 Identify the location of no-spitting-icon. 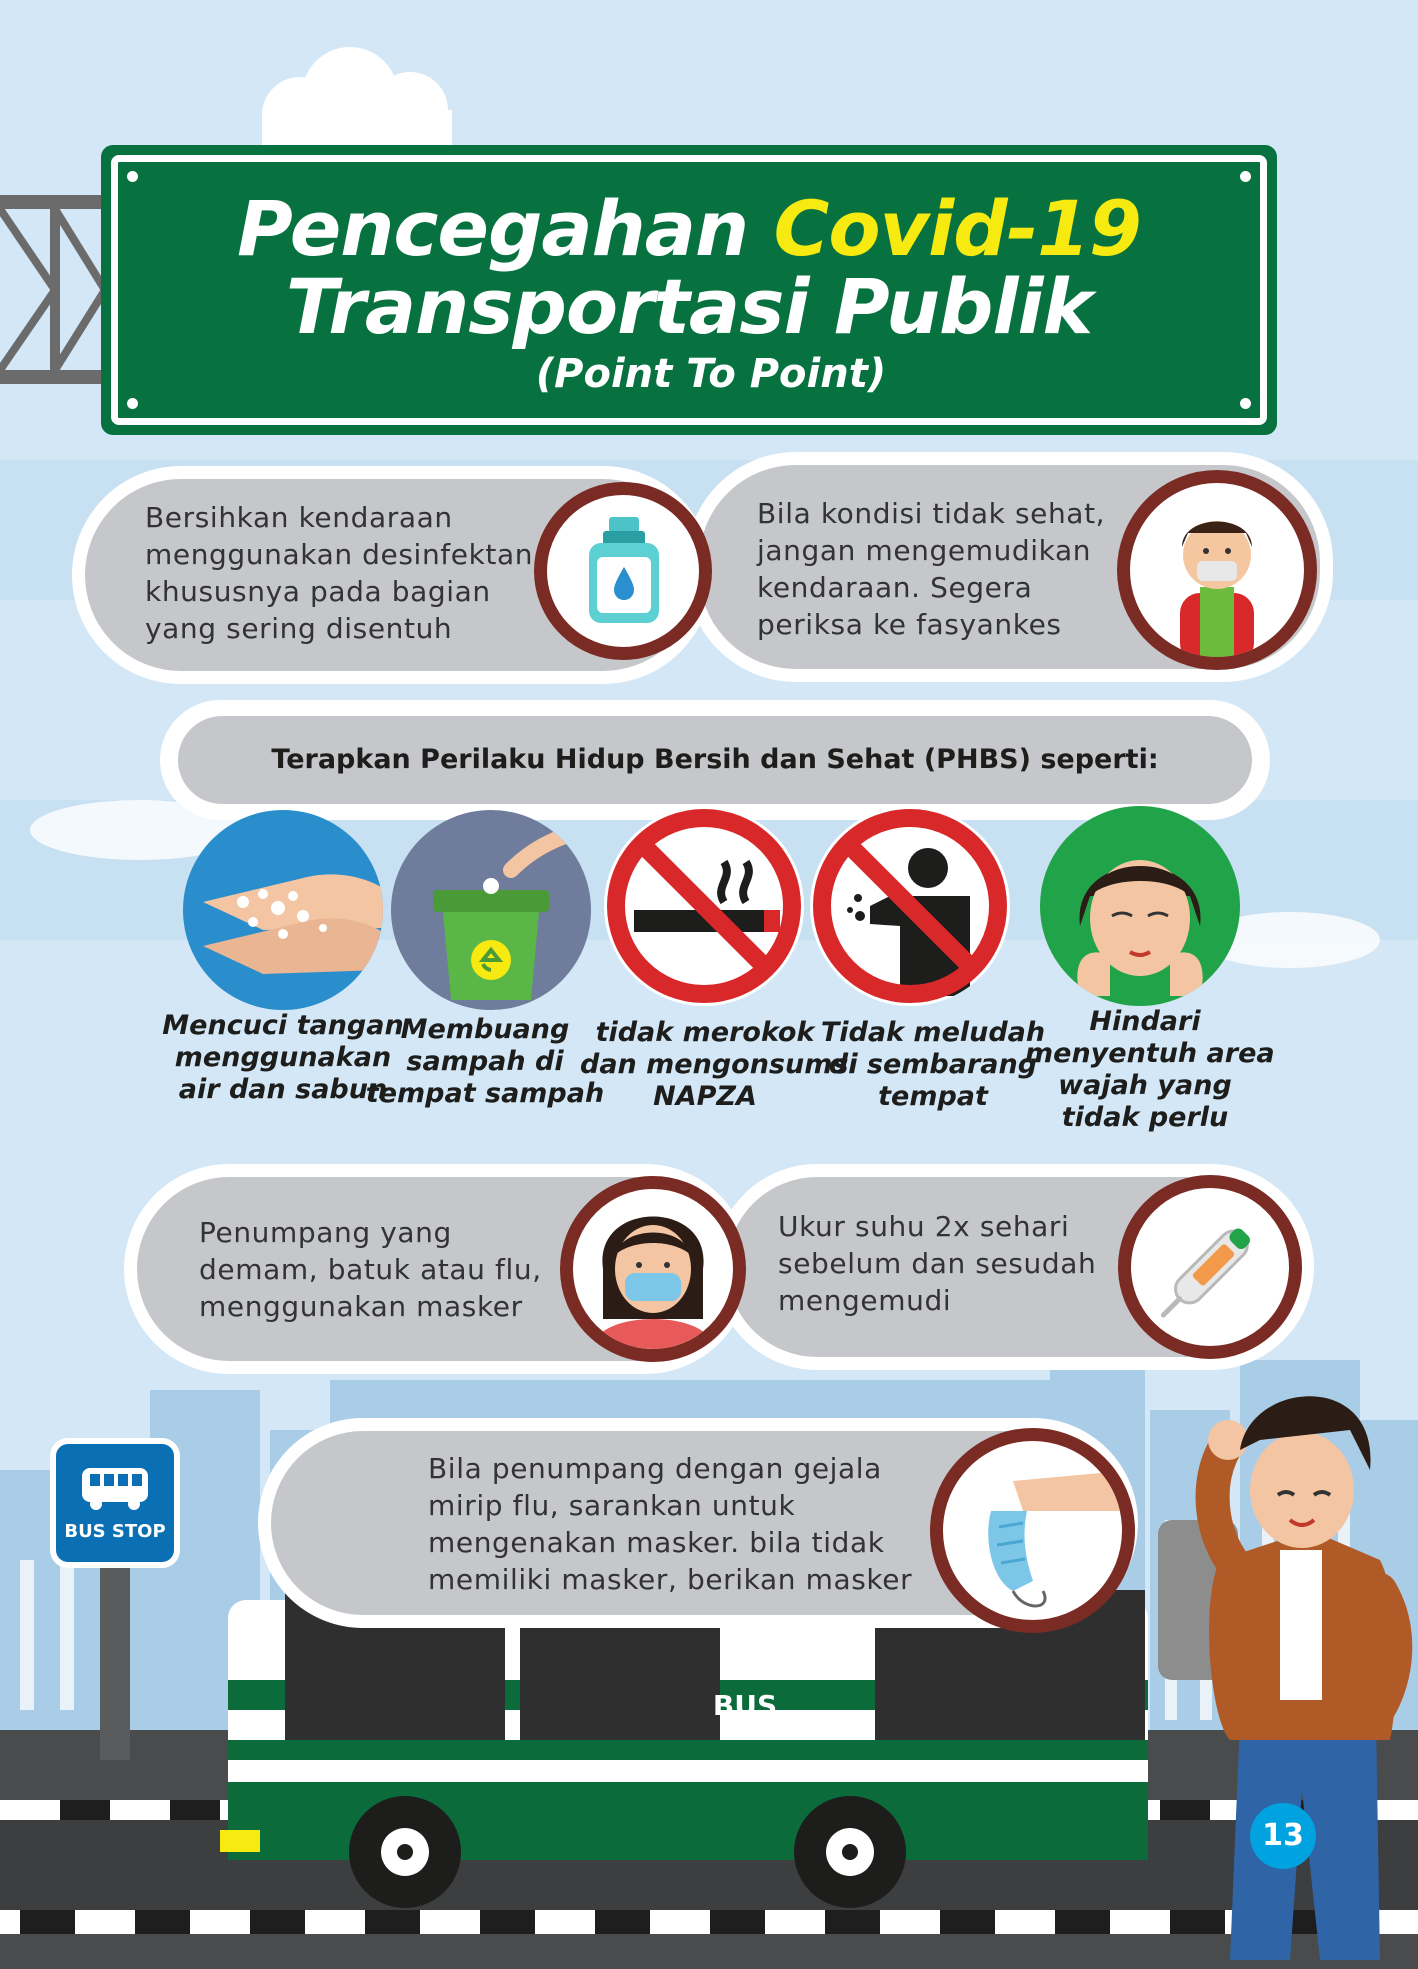
(910, 906).